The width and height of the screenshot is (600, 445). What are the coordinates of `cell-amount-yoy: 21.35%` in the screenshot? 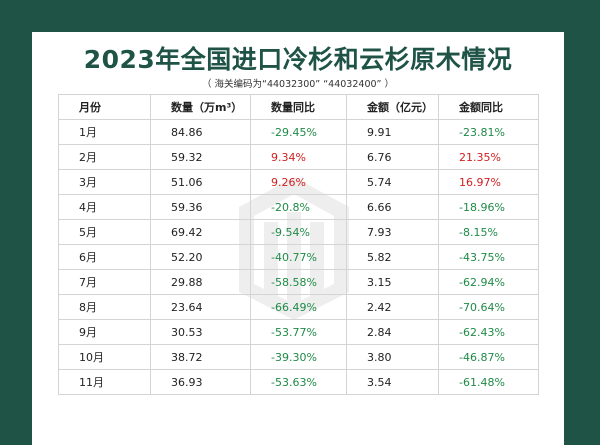 It's located at (488, 157).